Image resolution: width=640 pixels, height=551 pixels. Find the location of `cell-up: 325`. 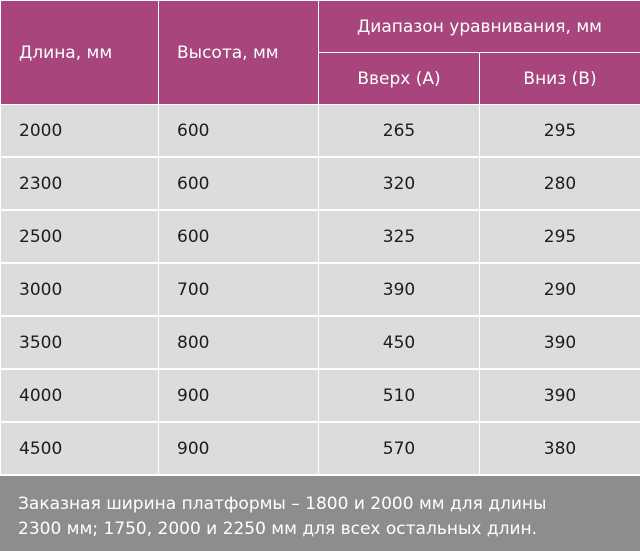

cell-up: 325 is located at coordinates (399, 236).